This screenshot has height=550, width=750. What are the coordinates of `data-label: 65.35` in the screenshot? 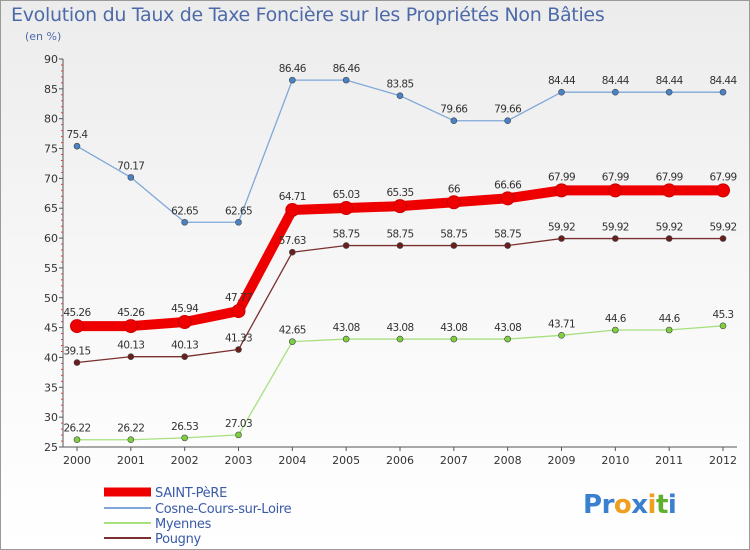 It's located at (399, 193).